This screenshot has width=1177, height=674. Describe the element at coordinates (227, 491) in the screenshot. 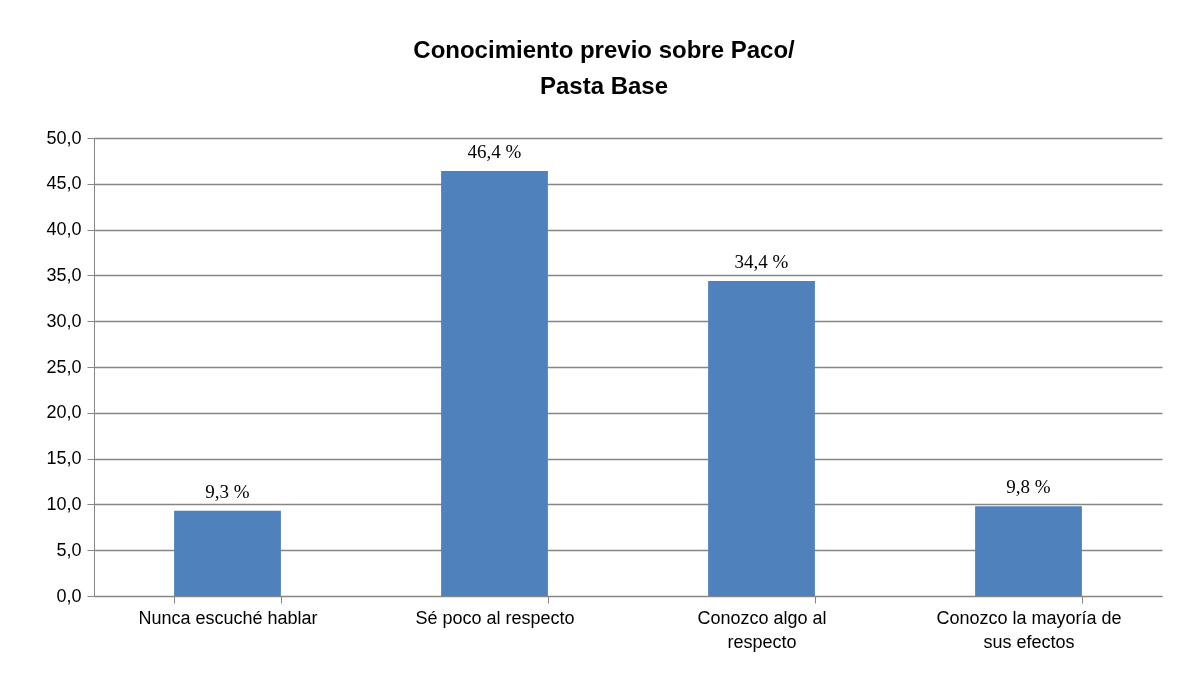

I see `data-label: 9,3 %` at that location.